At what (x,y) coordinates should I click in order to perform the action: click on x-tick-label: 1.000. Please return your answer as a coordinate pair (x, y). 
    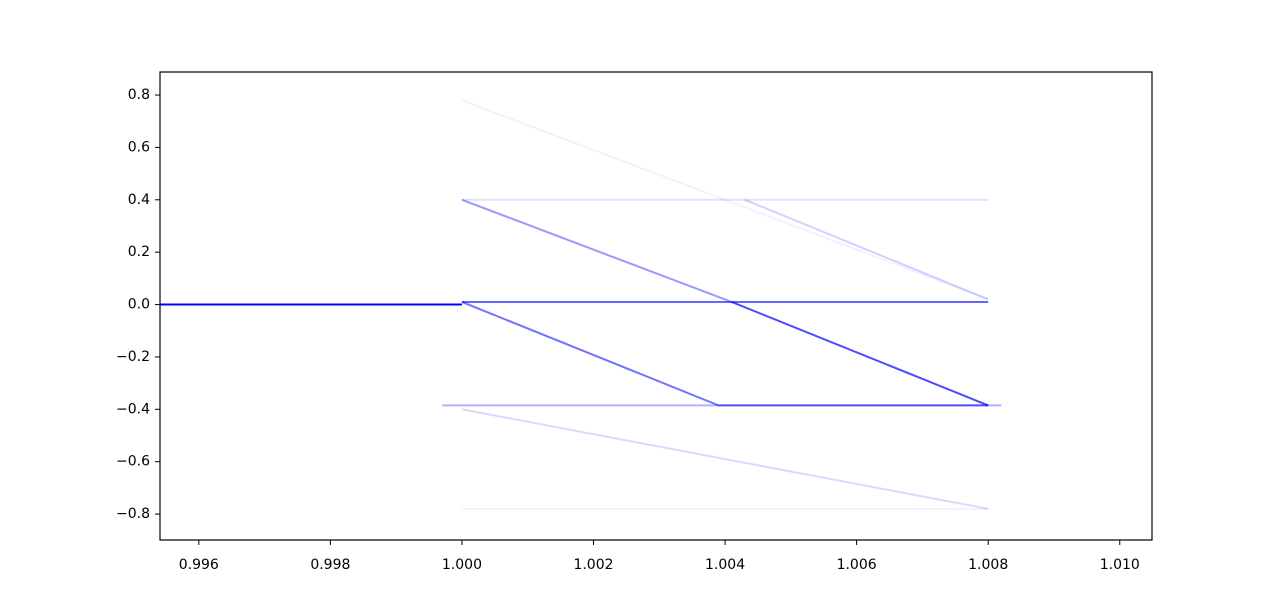
    Looking at the image, I should click on (462, 565).